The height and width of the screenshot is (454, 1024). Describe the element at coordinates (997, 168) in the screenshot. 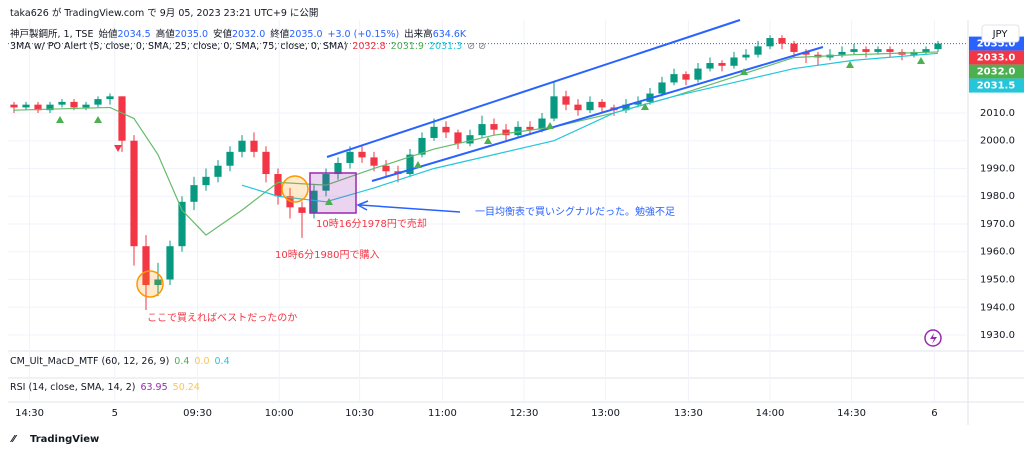

I see `y-tick-label: 1990.0` at that location.